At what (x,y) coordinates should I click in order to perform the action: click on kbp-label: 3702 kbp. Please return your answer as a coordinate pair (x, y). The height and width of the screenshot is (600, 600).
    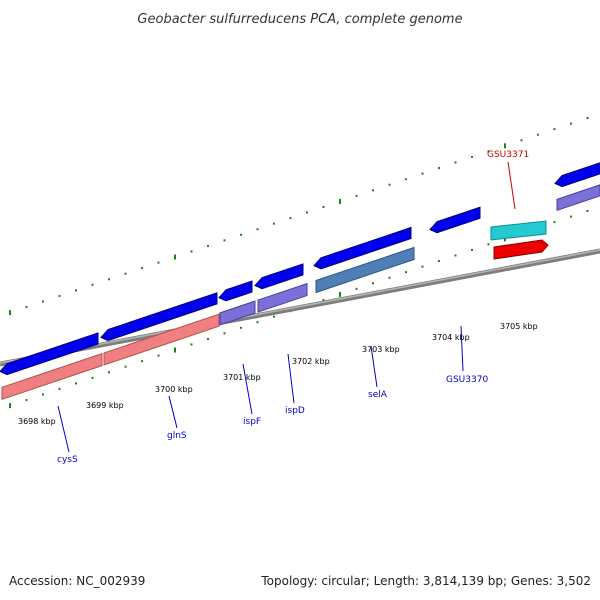
    Looking at the image, I should click on (311, 361).